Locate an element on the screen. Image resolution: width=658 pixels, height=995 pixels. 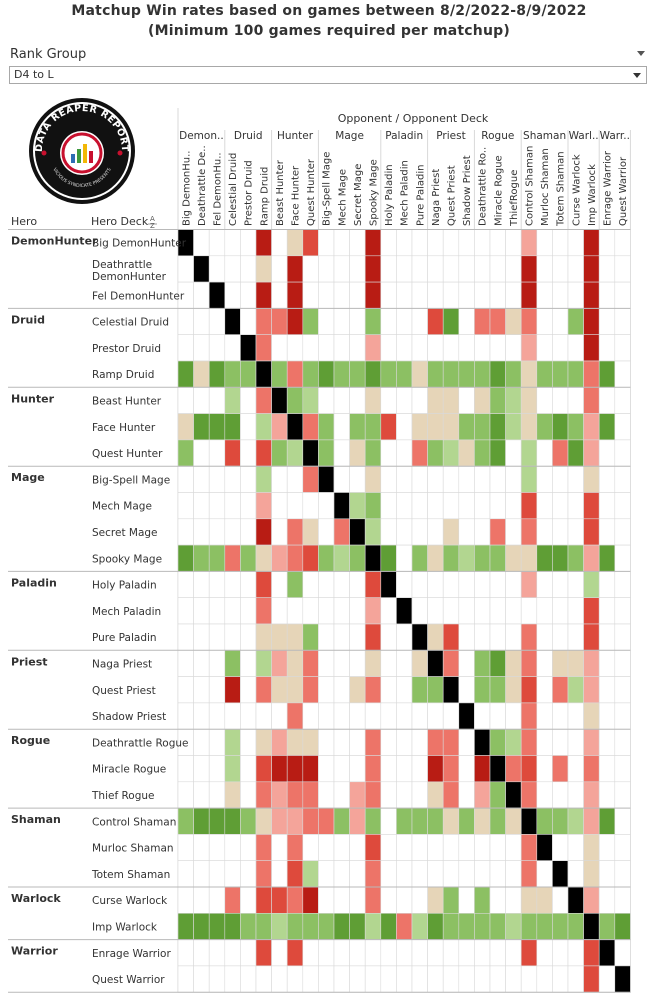
sort-icon: AZ is located at coordinates (152, 222).